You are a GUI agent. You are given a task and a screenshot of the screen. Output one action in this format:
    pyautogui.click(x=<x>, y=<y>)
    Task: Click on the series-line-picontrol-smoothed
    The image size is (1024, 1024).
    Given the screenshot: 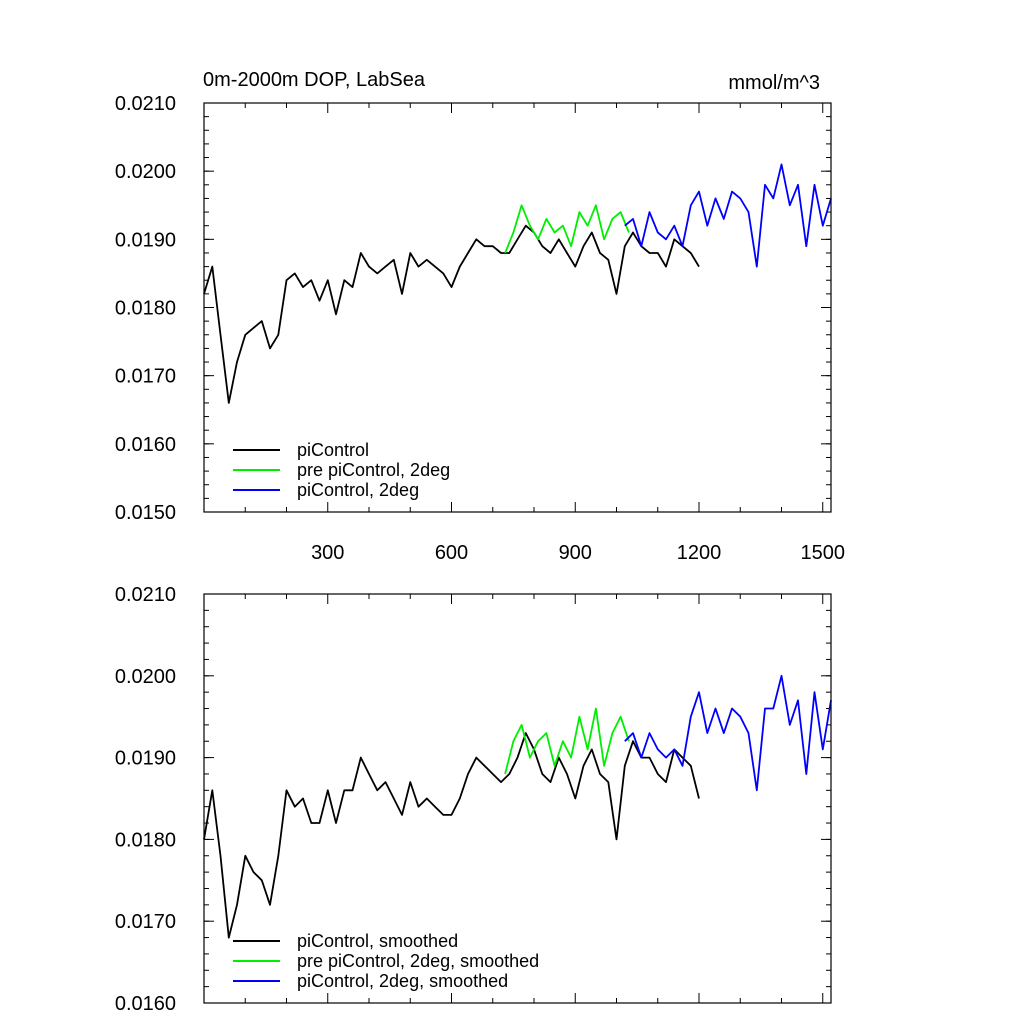 What is the action you would take?
    pyautogui.click(x=451, y=835)
    